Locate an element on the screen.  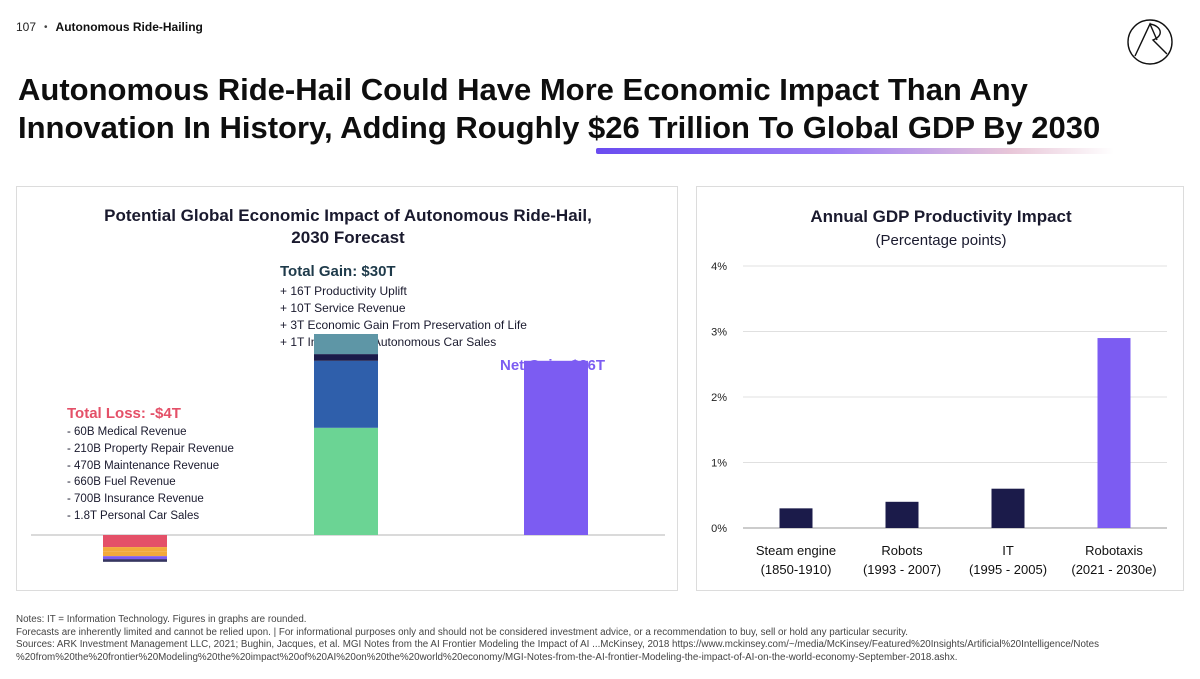
right-chart-subtitle: (Percentage points) is located at coordinates (941, 240).